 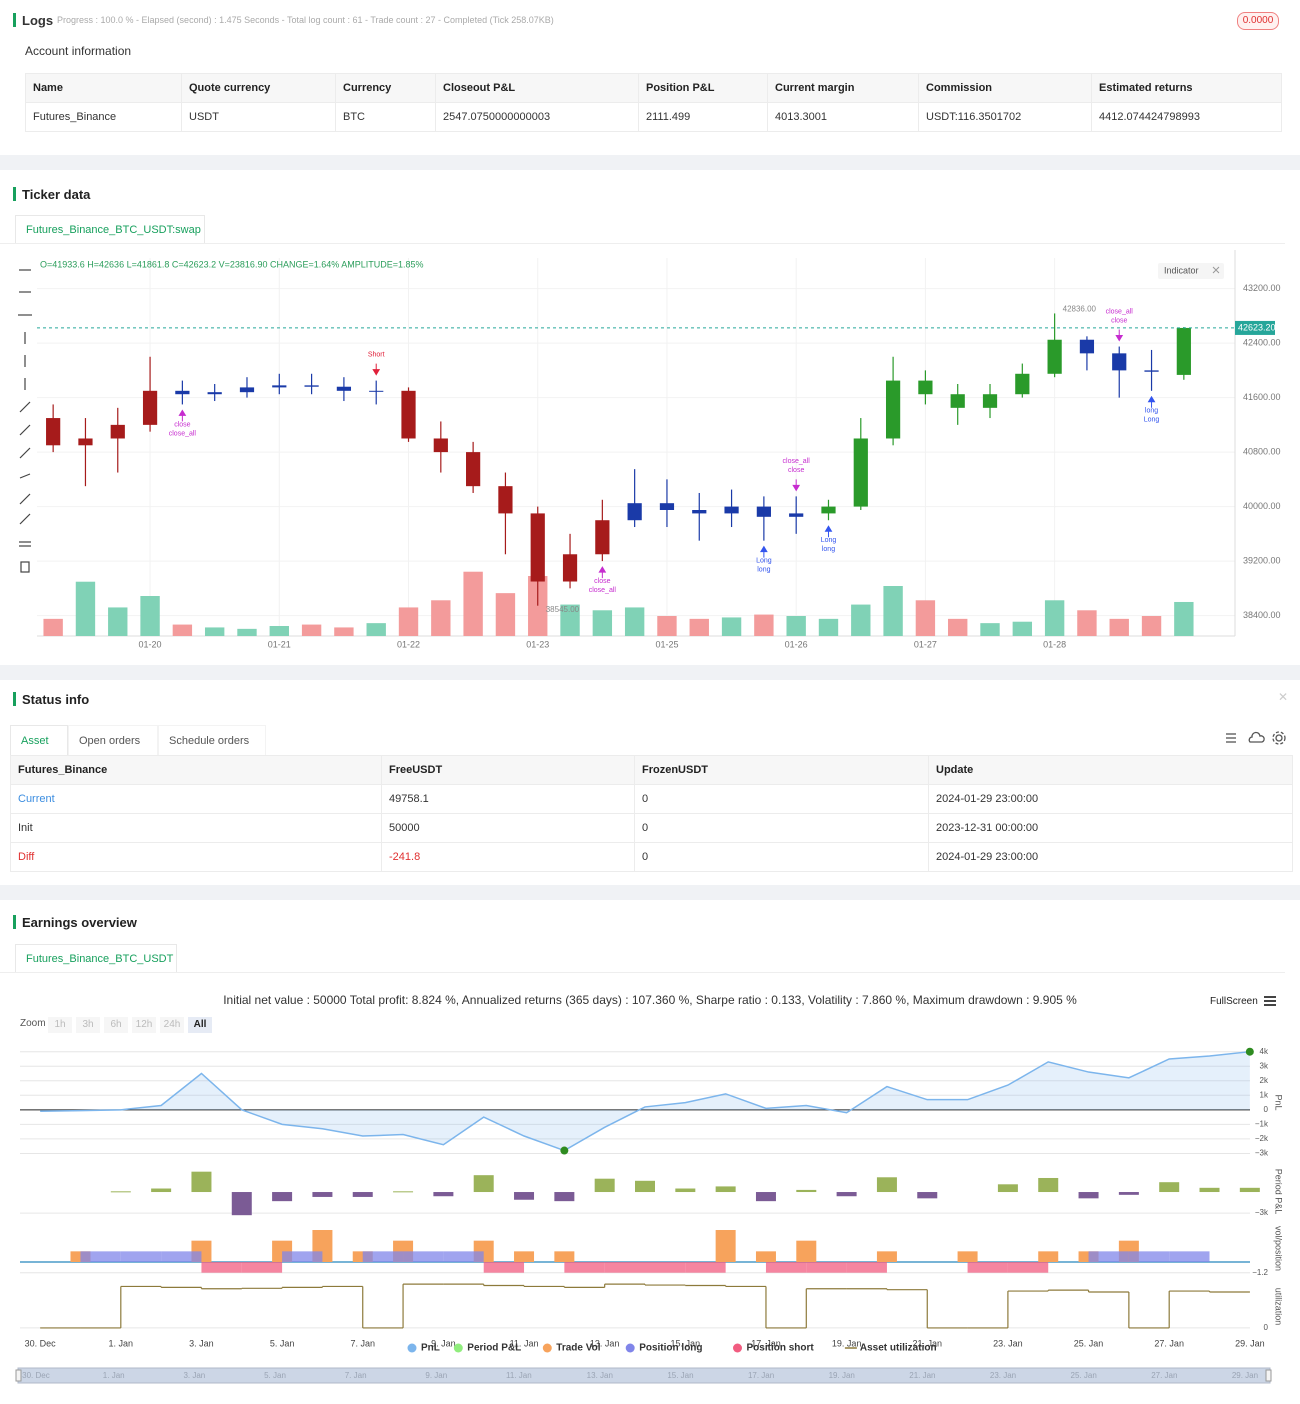 What do you see at coordinates (36, 1375) in the screenshot?
I see `navigator-label: 30. Dec` at bounding box center [36, 1375].